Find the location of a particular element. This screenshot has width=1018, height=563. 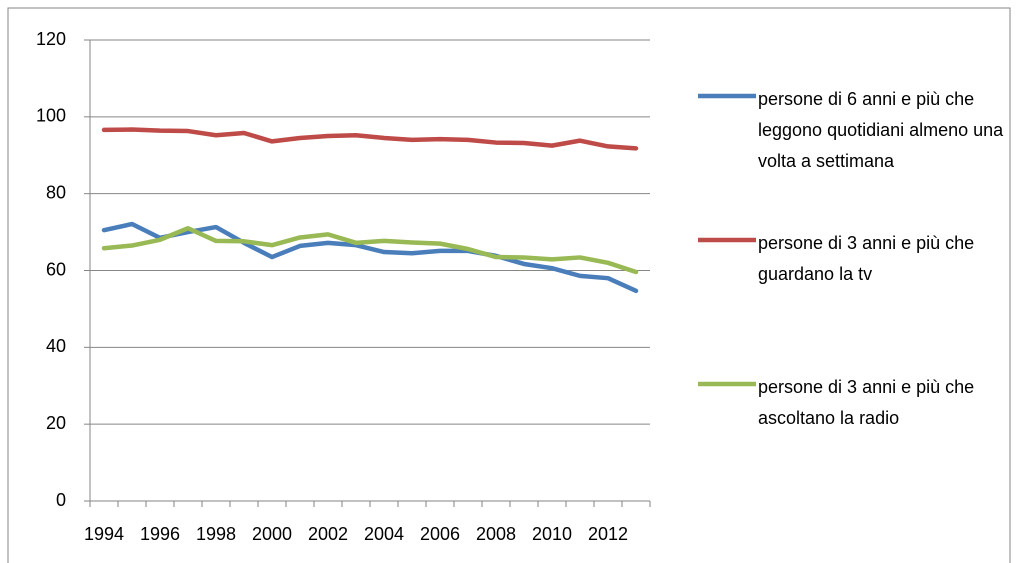

x-tick-label: 1994 is located at coordinates (104, 534).